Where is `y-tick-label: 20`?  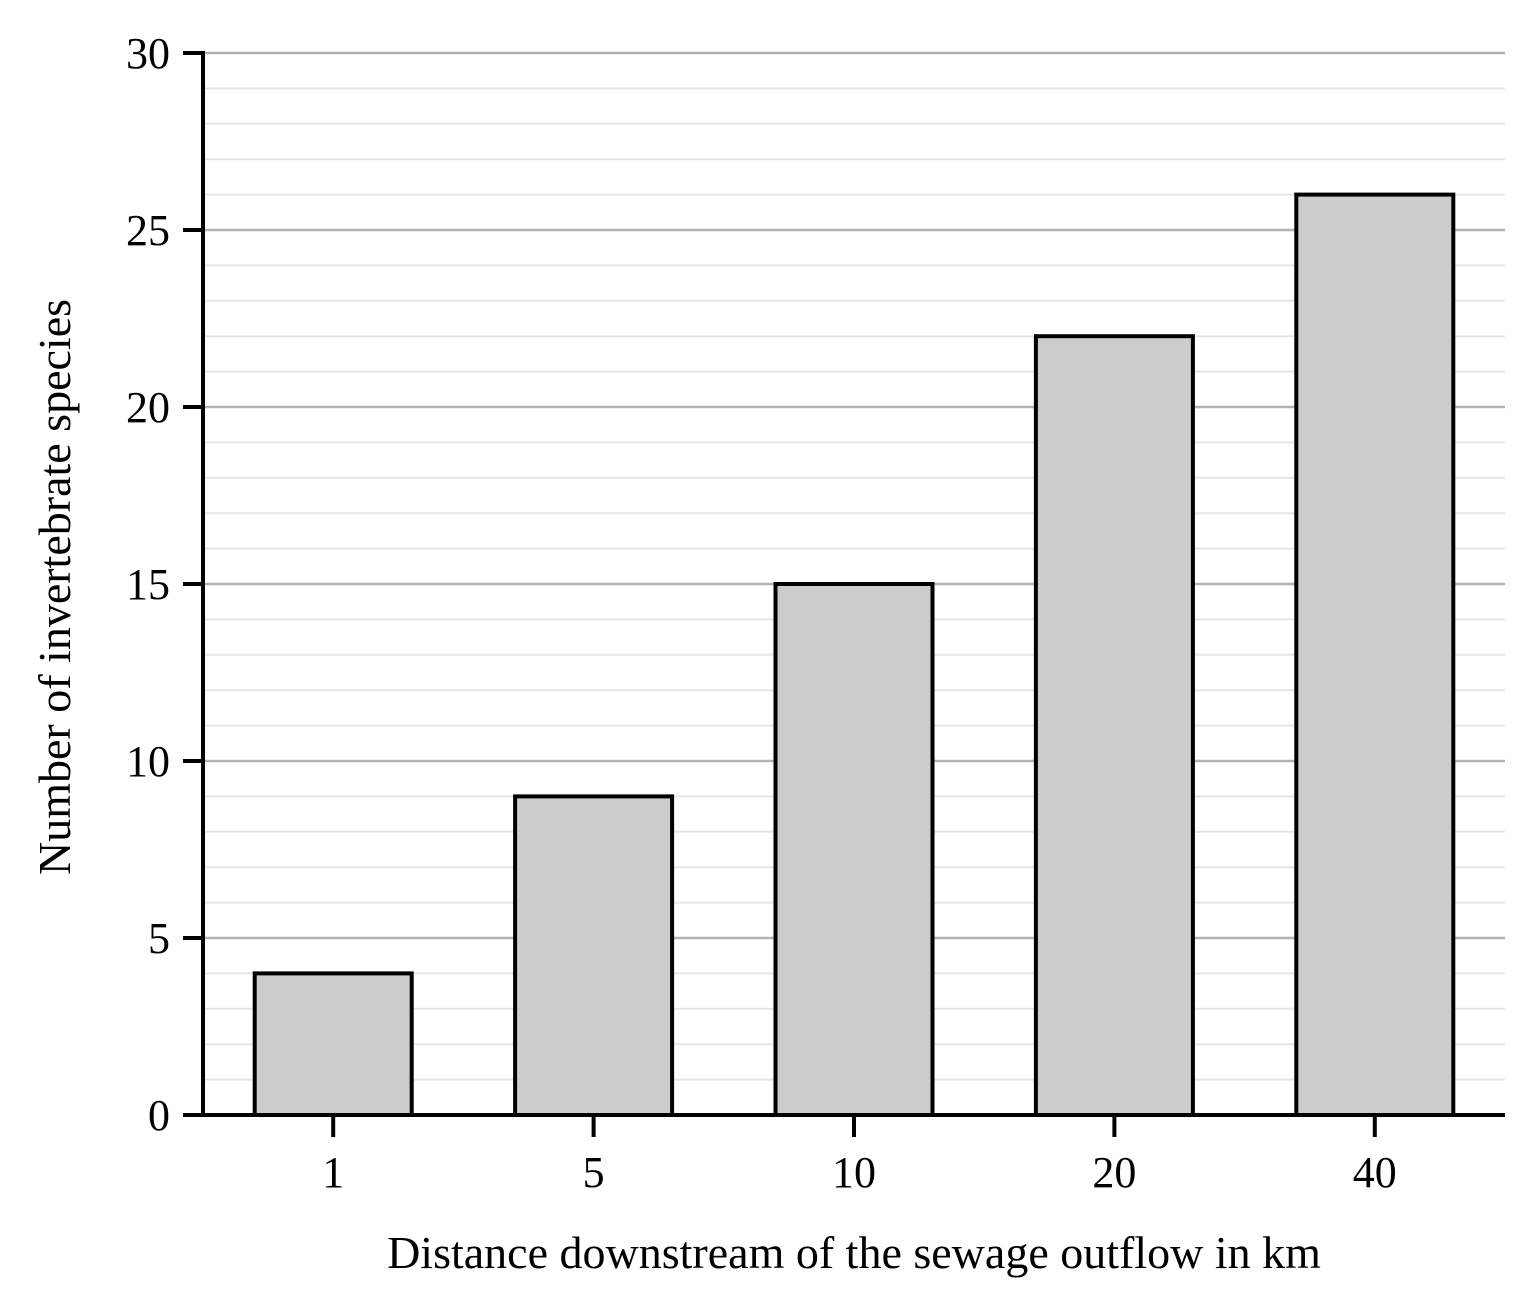
y-tick-label: 20 is located at coordinates (148, 407).